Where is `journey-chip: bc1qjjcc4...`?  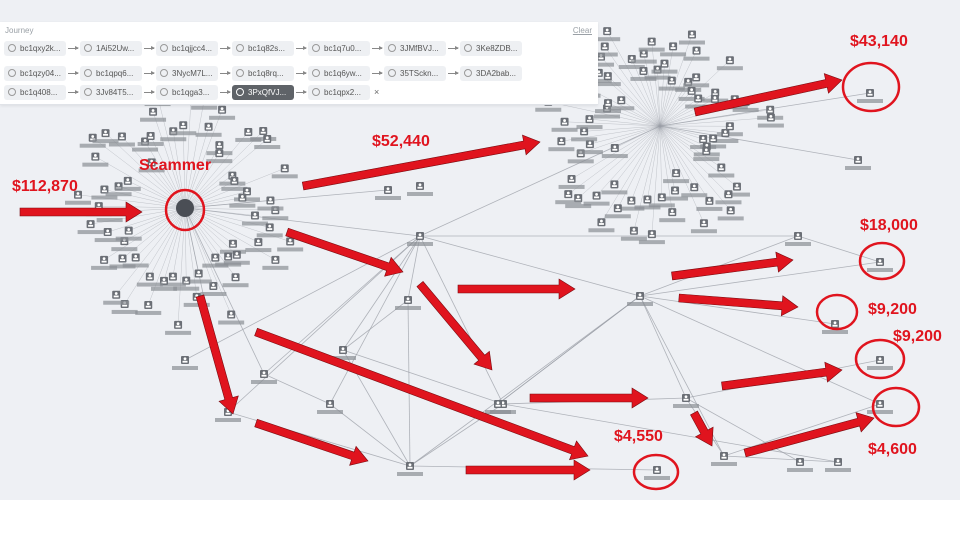 journey-chip: bc1qjjcc4... is located at coordinates (187, 48).